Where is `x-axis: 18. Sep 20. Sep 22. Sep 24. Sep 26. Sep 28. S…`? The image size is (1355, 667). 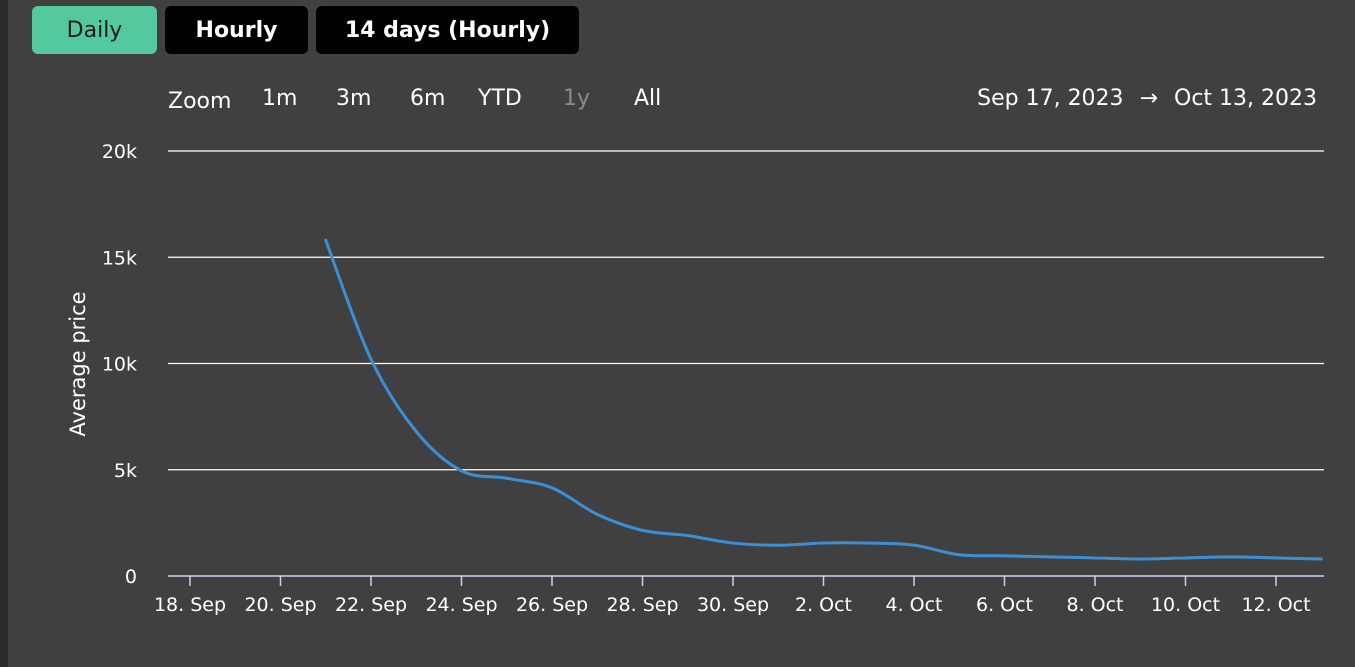
x-axis: 18. Sep 20. Sep 22. Sep 24. Sep 26. Sep 28. S… is located at coordinates (739, 595).